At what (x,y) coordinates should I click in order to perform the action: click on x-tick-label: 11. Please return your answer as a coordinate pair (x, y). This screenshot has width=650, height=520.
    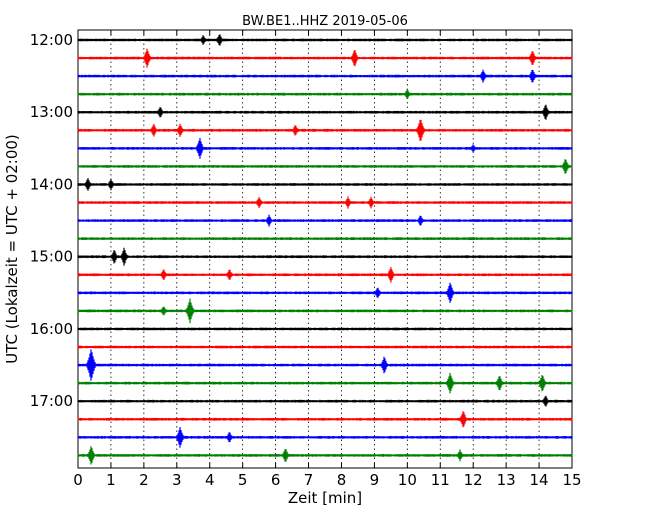
    Looking at the image, I should click on (440, 480).